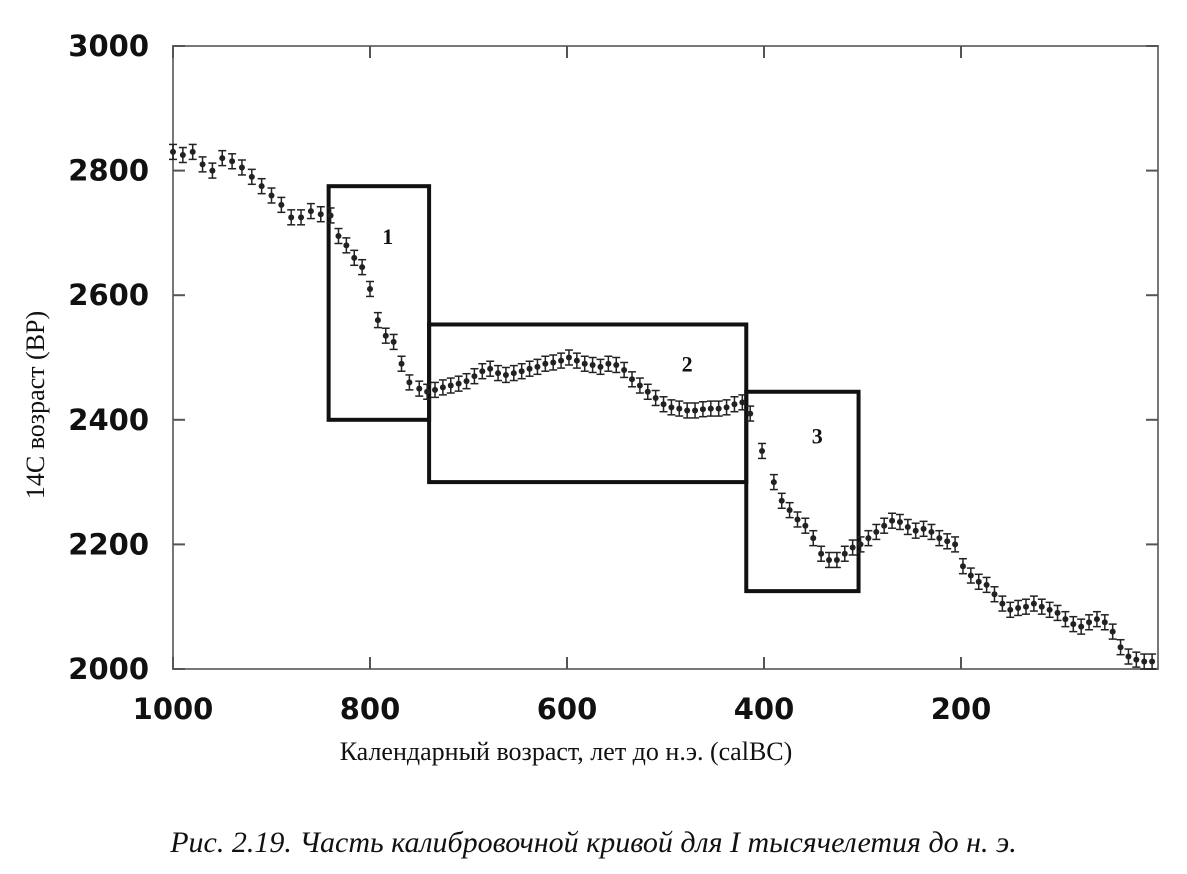 Image resolution: width=1187 pixels, height=874 pixels. Describe the element at coordinates (817, 435) in the screenshot. I see `region-label-3: 3` at that location.